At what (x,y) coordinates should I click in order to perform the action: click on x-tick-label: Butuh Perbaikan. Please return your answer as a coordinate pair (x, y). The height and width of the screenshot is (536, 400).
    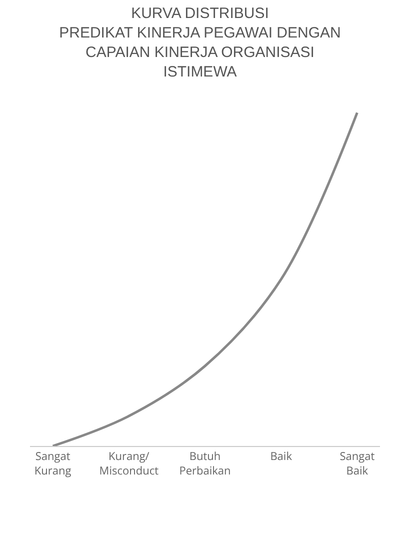
    Looking at the image, I should click on (205, 463).